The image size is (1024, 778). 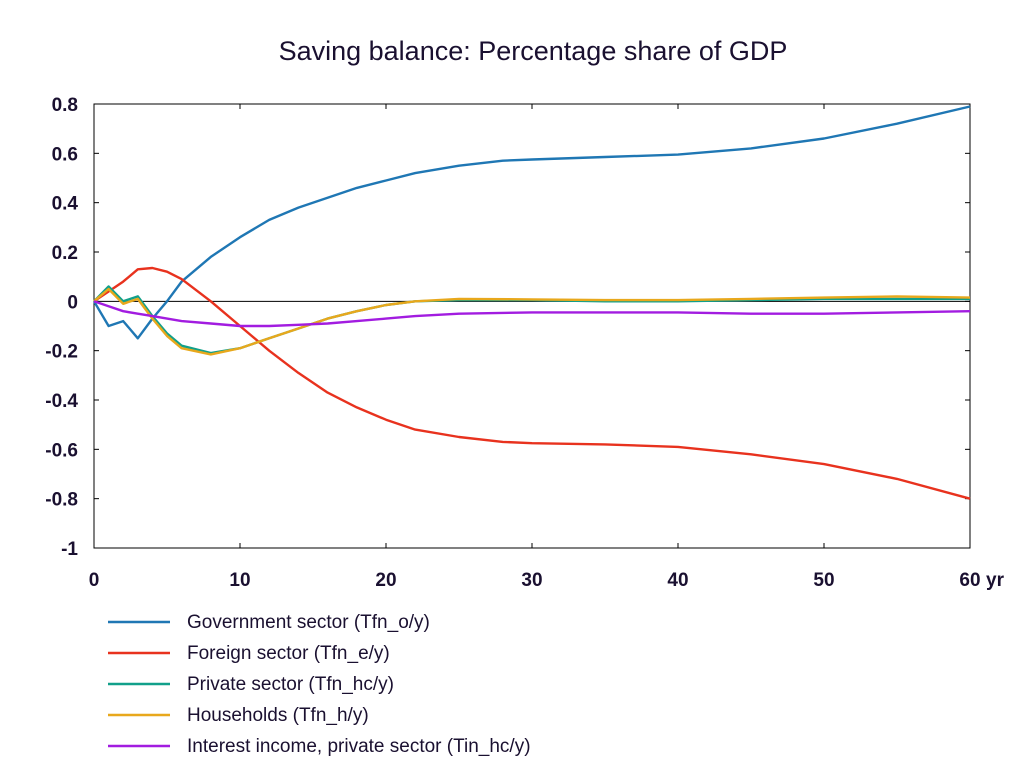 What do you see at coordinates (677, 580) in the screenshot?
I see `x-tick-label: 40` at bounding box center [677, 580].